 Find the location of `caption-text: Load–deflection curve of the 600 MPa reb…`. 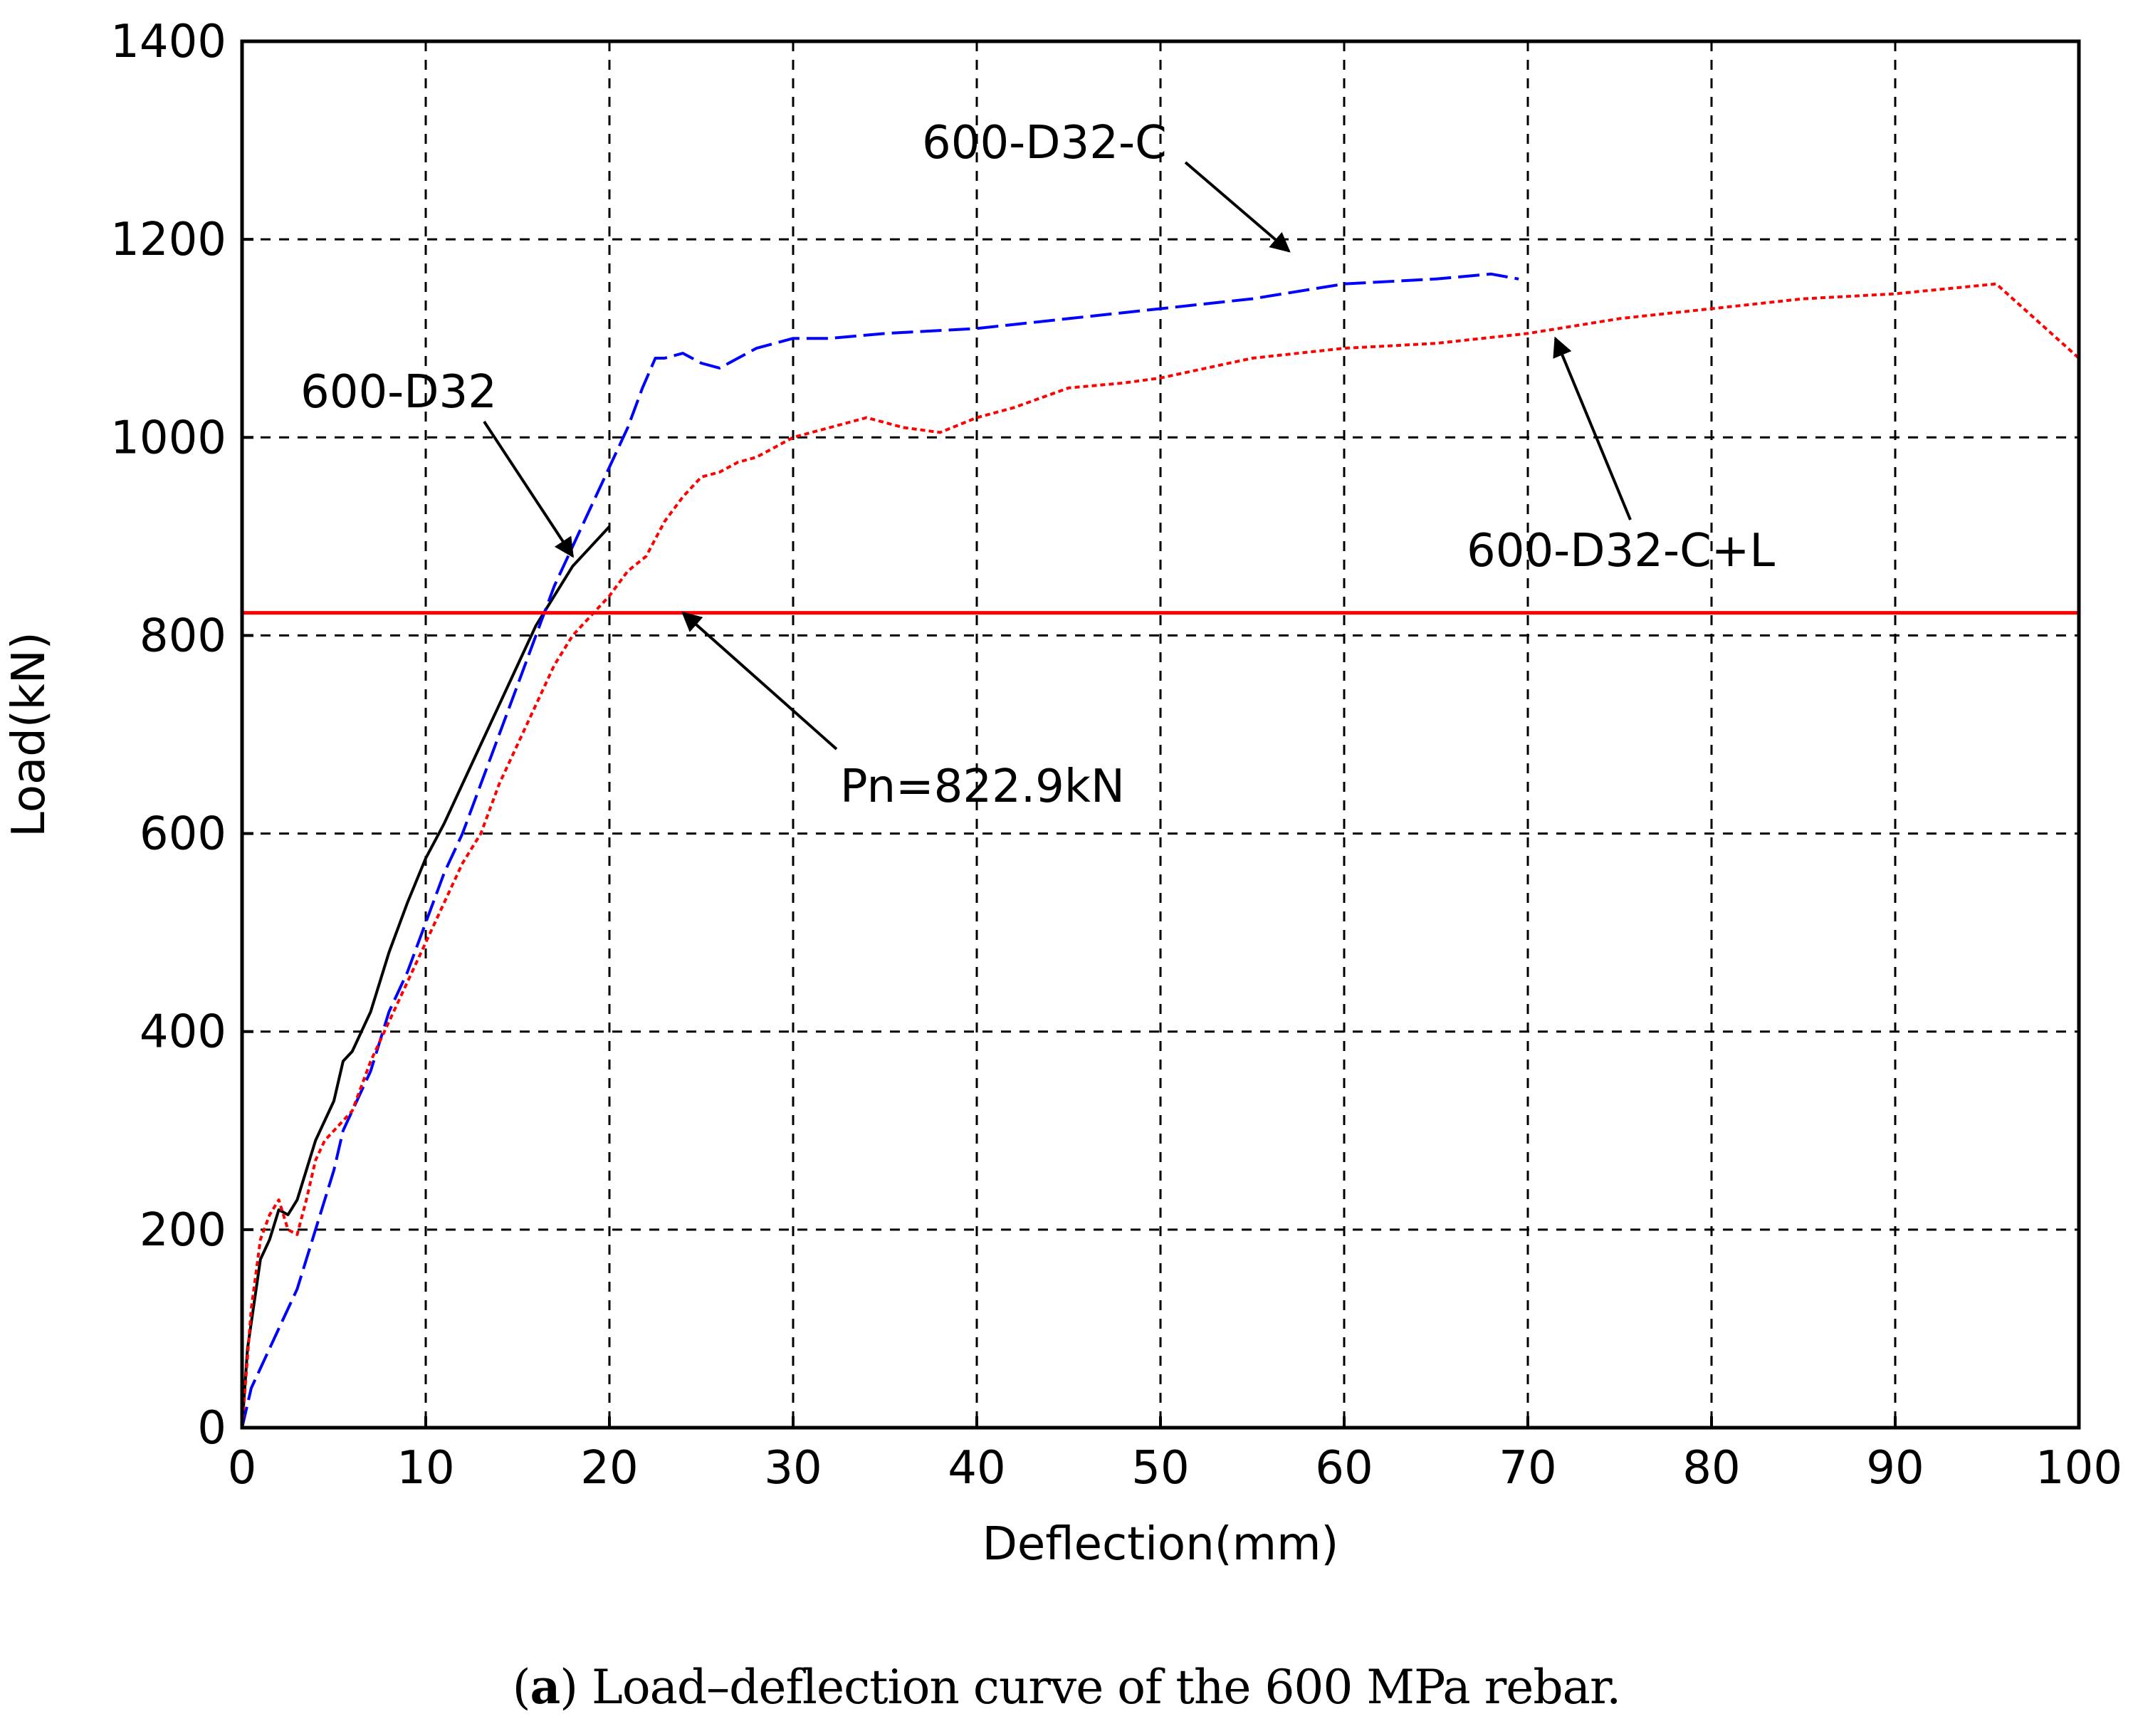

caption-text: Load–deflection curve of the 600 MPa reb… is located at coordinates (1099, 1687).